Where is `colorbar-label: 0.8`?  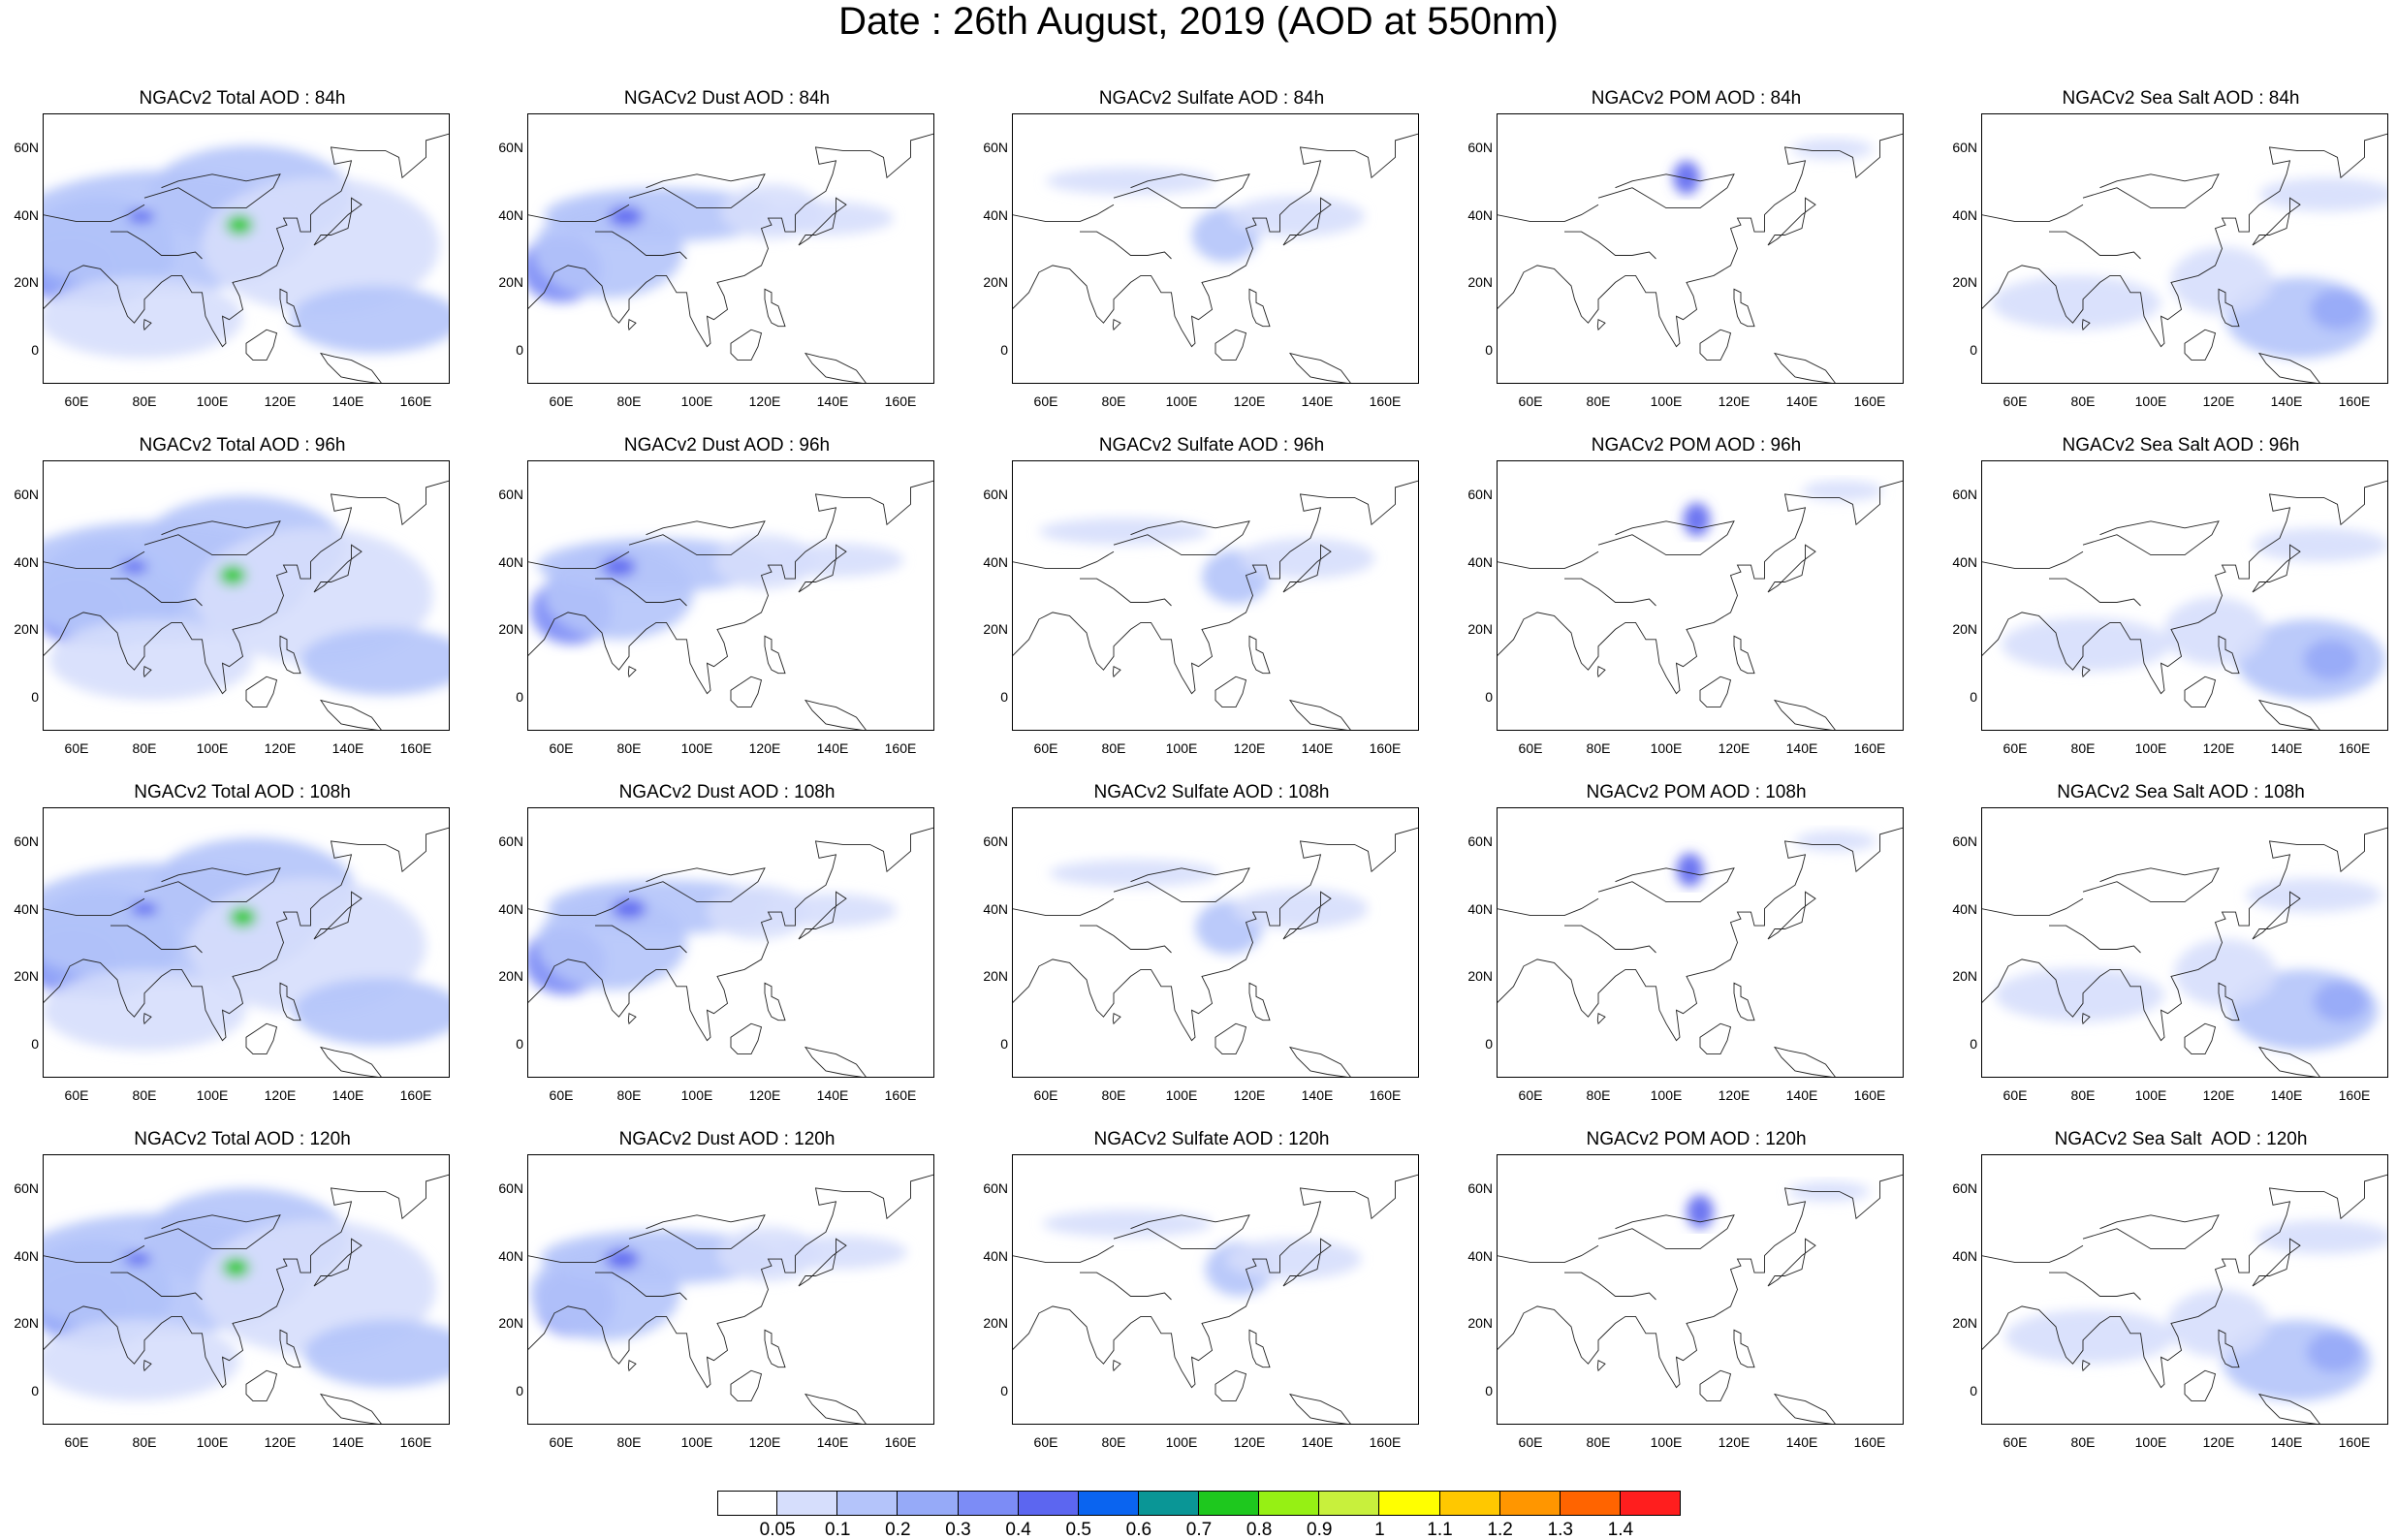 colorbar-label: 0.8 is located at coordinates (1259, 1530).